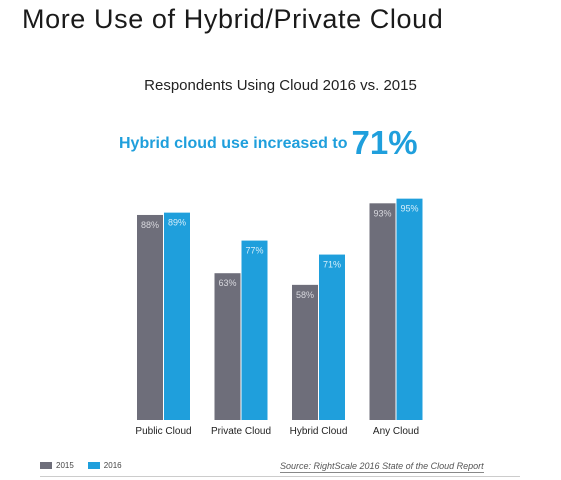 The width and height of the screenshot is (561, 480). I want to click on data-label-2015-hybrid-cloud: 58%, so click(305, 295).